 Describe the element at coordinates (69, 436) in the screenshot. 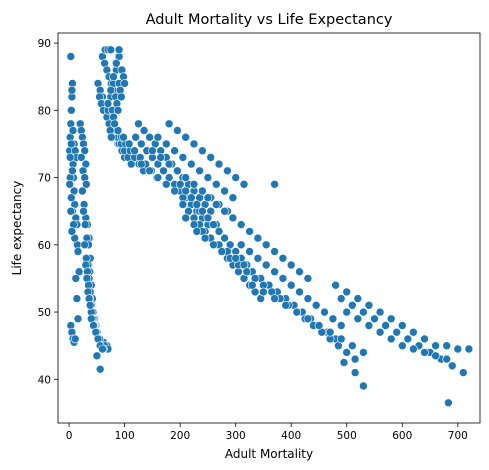

I see `x-tick-label: 0` at that location.